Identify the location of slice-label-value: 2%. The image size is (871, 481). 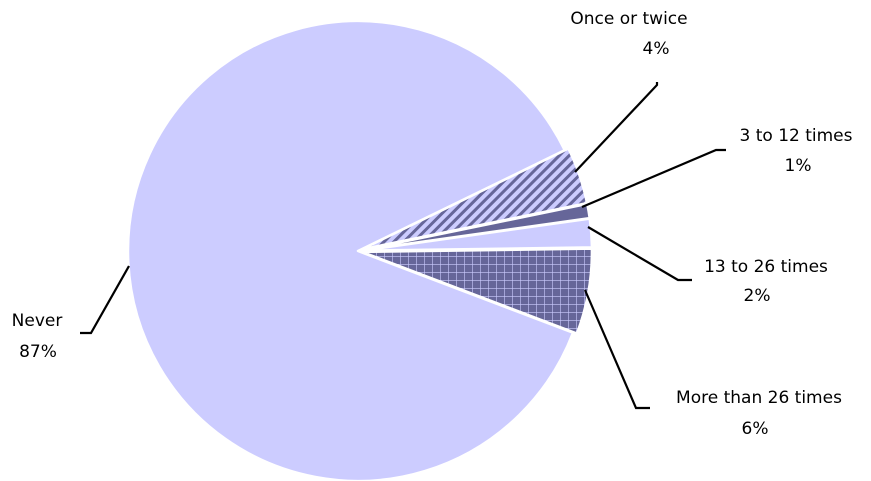
(757, 296).